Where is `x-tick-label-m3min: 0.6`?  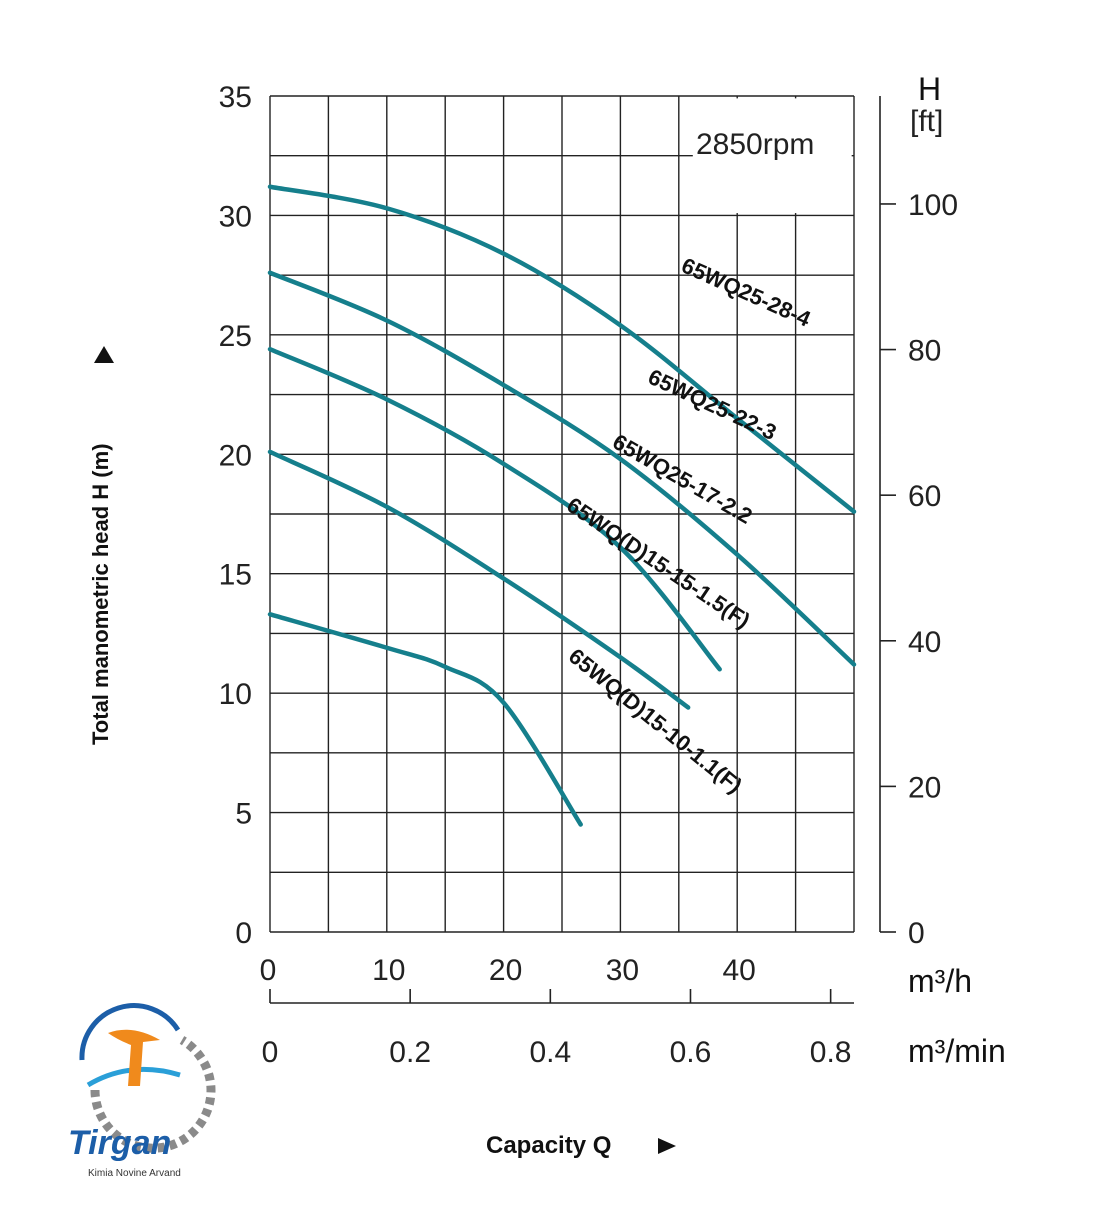
x-tick-label-m3min: 0.6 is located at coordinates (691, 1052).